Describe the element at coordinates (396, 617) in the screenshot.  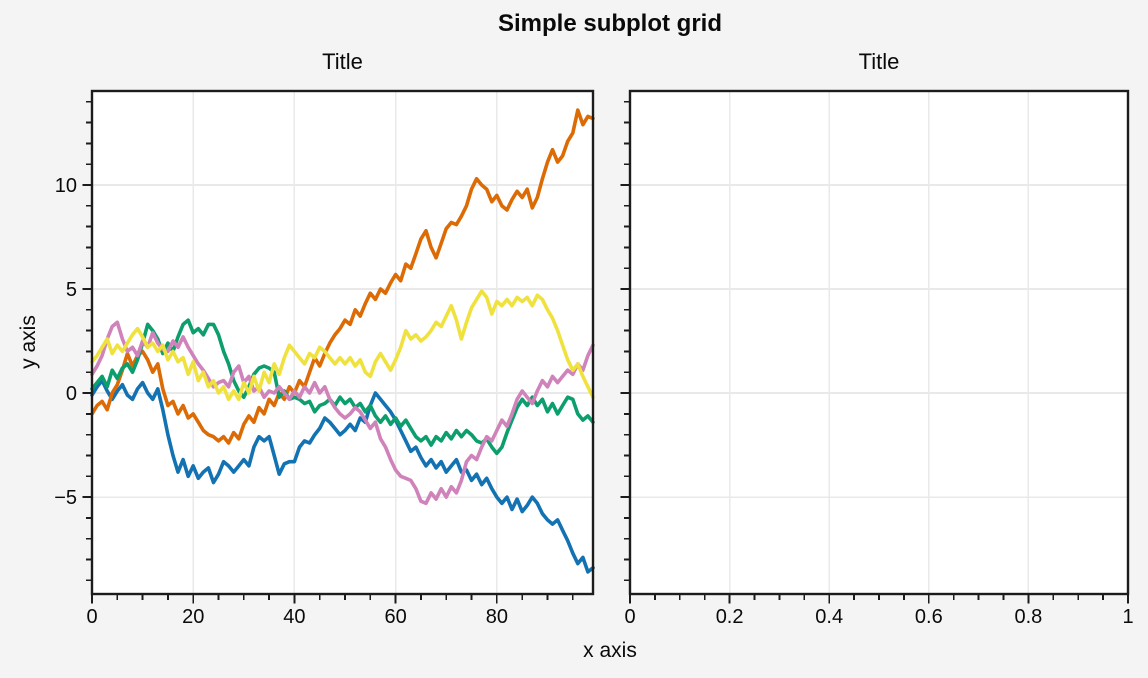
I see `x-tick-label: 60` at that location.